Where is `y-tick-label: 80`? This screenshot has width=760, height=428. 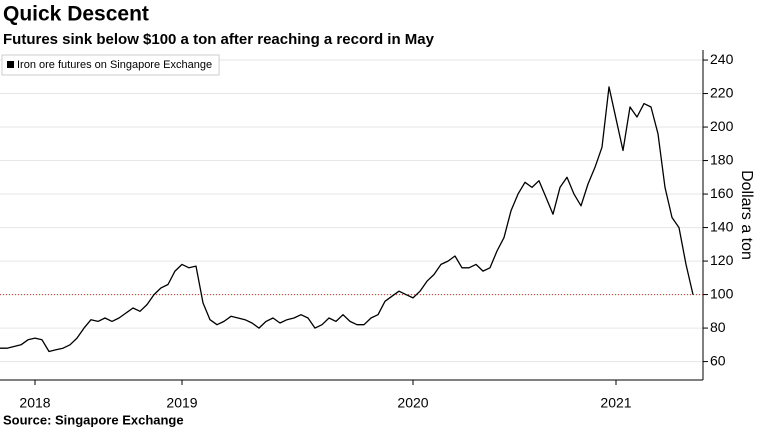 y-tick-label: 80 is located at coordinates (718, 327).